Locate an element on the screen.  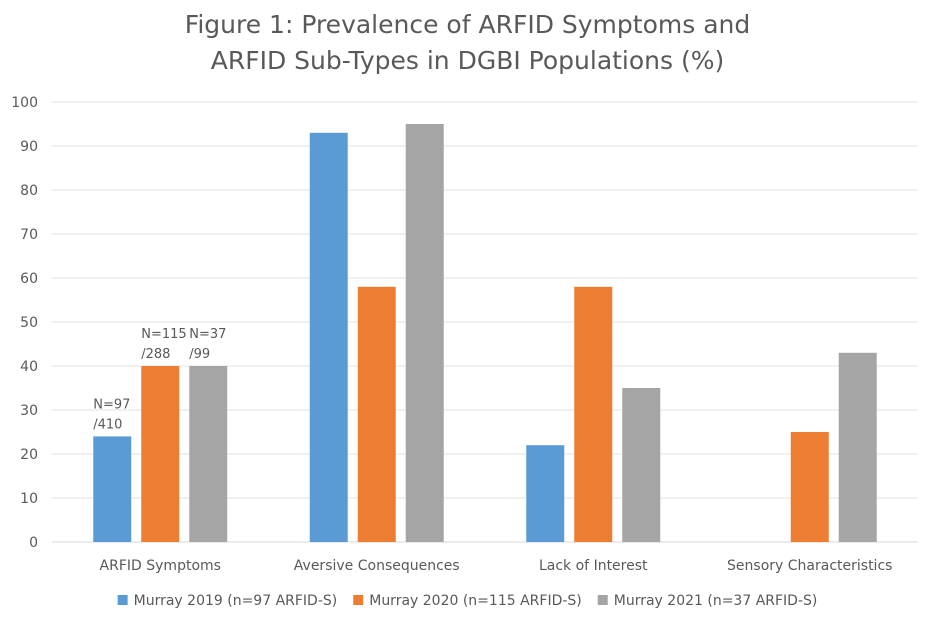
y-tick-label: 100 is located at coordinates (24, 103).